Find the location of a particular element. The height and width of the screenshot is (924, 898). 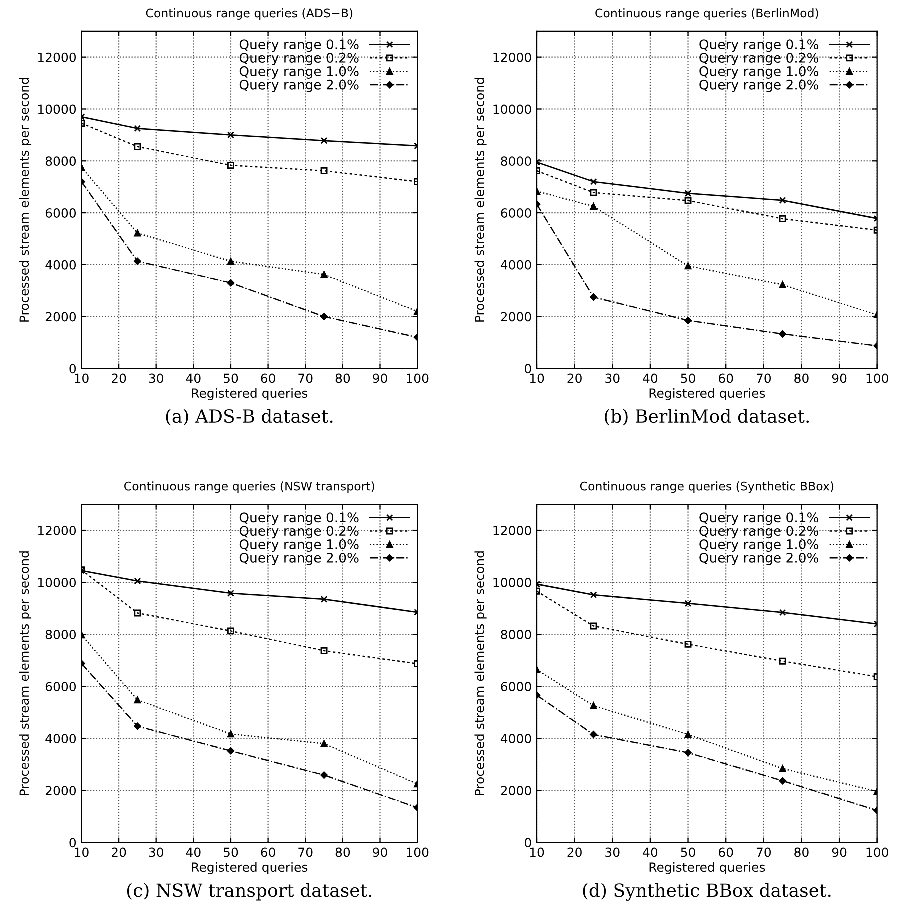

chart-title: Continuous range queries (Synthetic BBox) is located at coordinates (707, 488).